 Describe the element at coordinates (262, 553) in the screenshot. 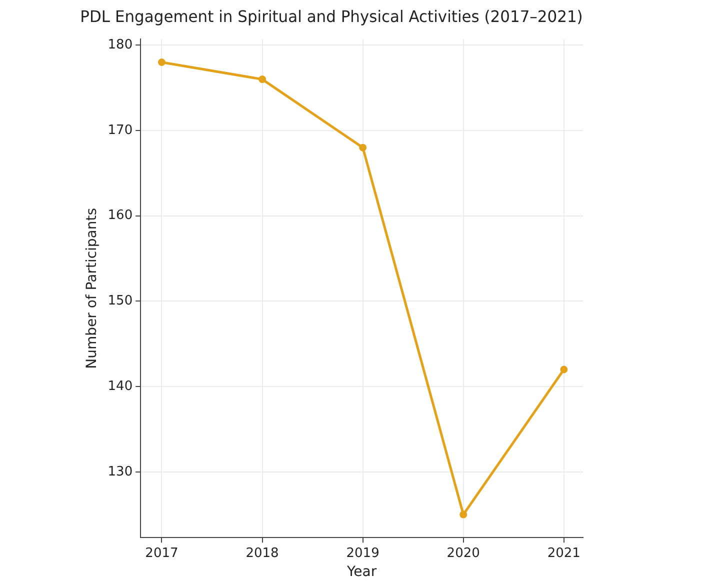

I see `x-tick-label: 2018` at that location.